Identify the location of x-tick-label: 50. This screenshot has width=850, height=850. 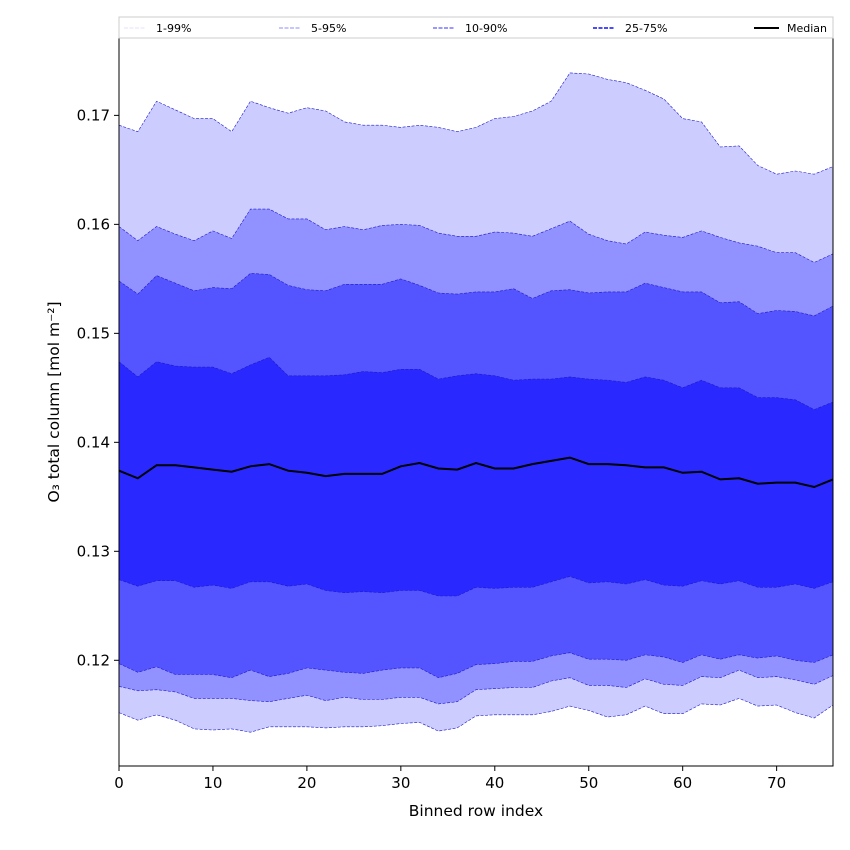
(588, 783).